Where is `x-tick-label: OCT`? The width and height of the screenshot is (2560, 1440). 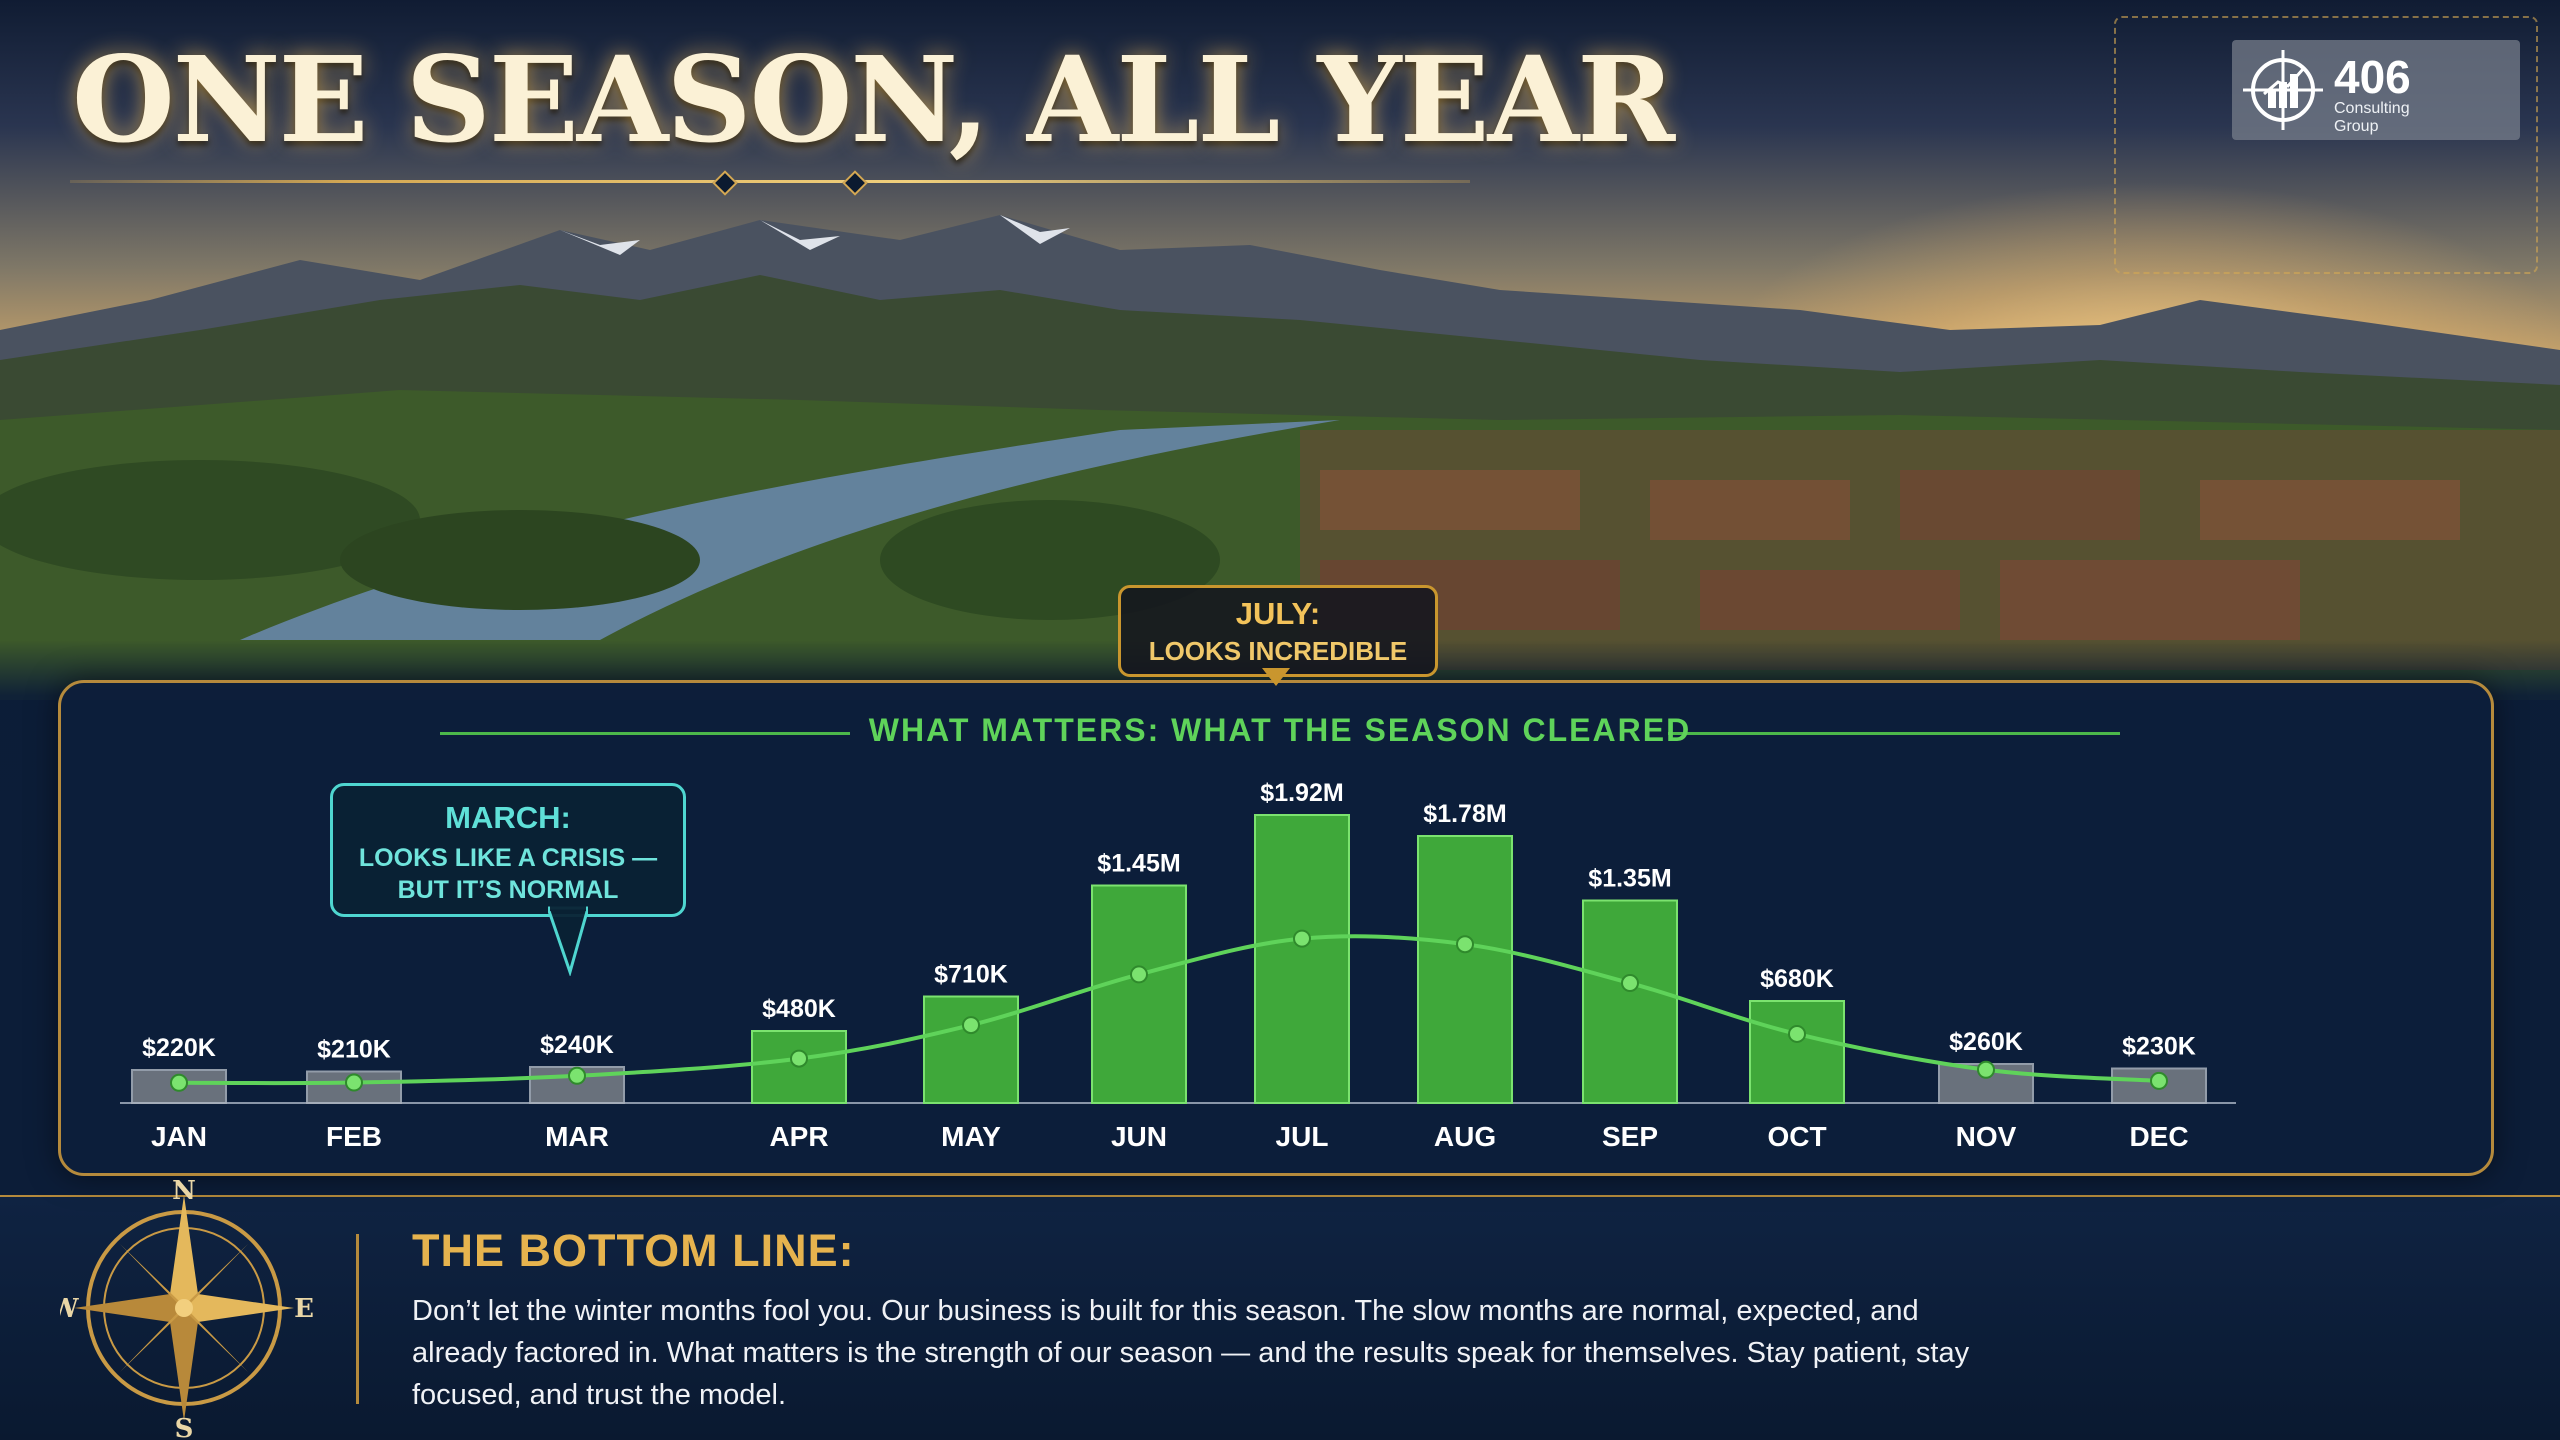 x-tick-label: OCT is located at coordinates (1796, 1136).